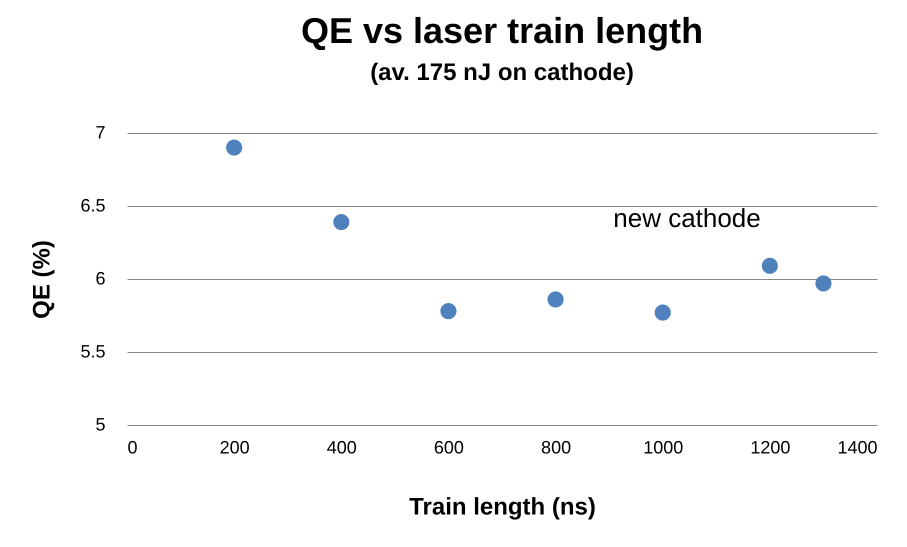 This screenshot has width=907, height=547. I want to click on y-tick-label: 5.5, so click(93, 352).